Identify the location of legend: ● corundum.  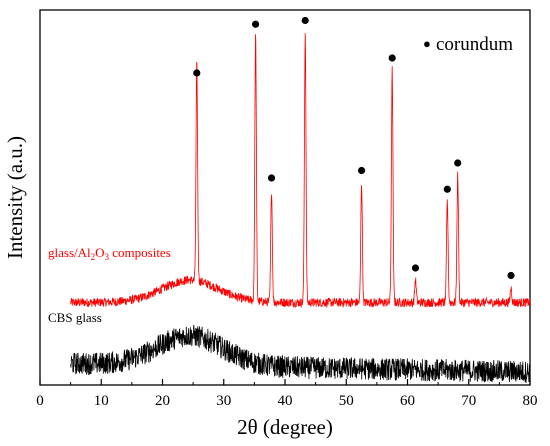
(468, 44).